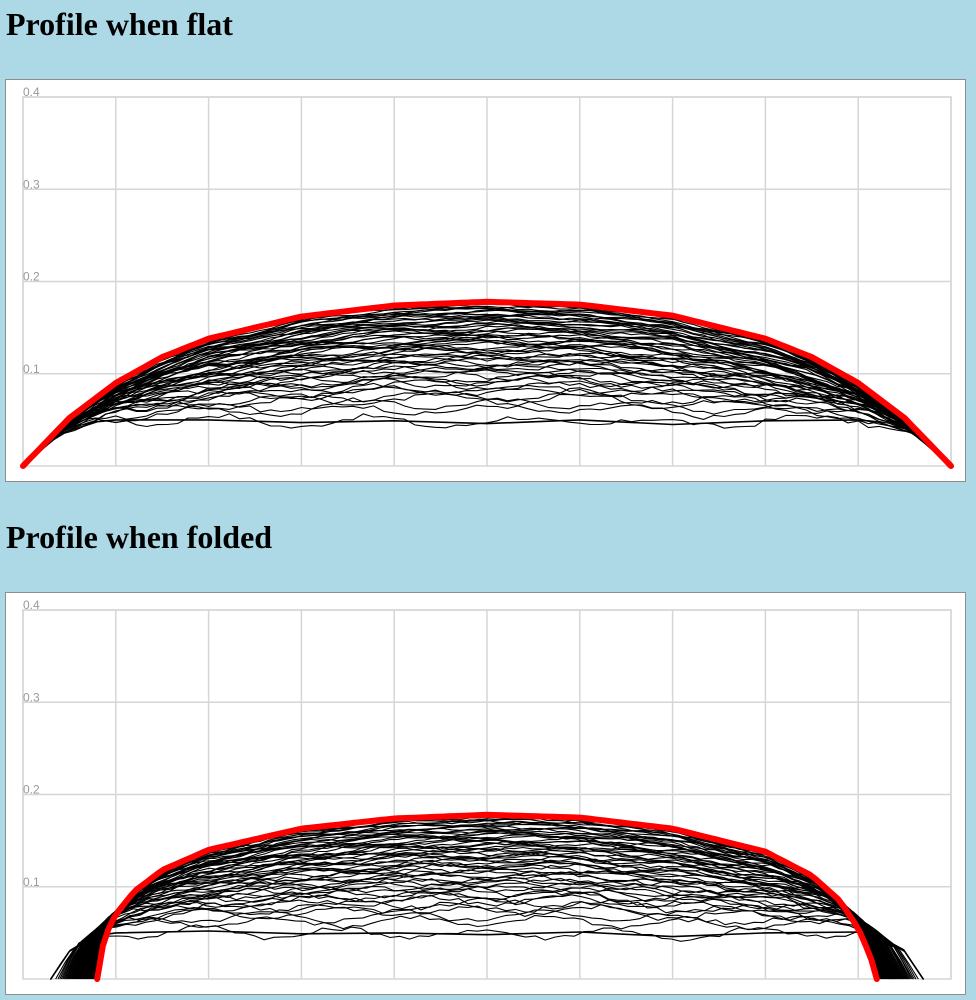  Describe the element at coordinates (139, 537) in the screenshot. I see `chart-title-folded: Profile when folded` at that location.